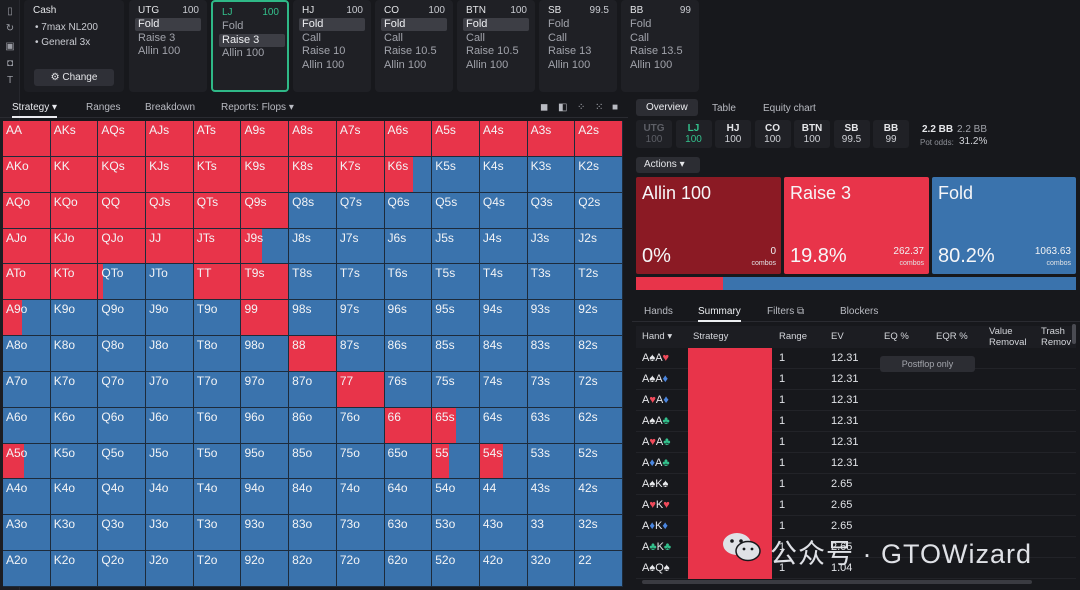 Image resolution: width=1080 pixels, height=590 pixels. I want to click on horizontal-scrollbar, so click(837, 582).